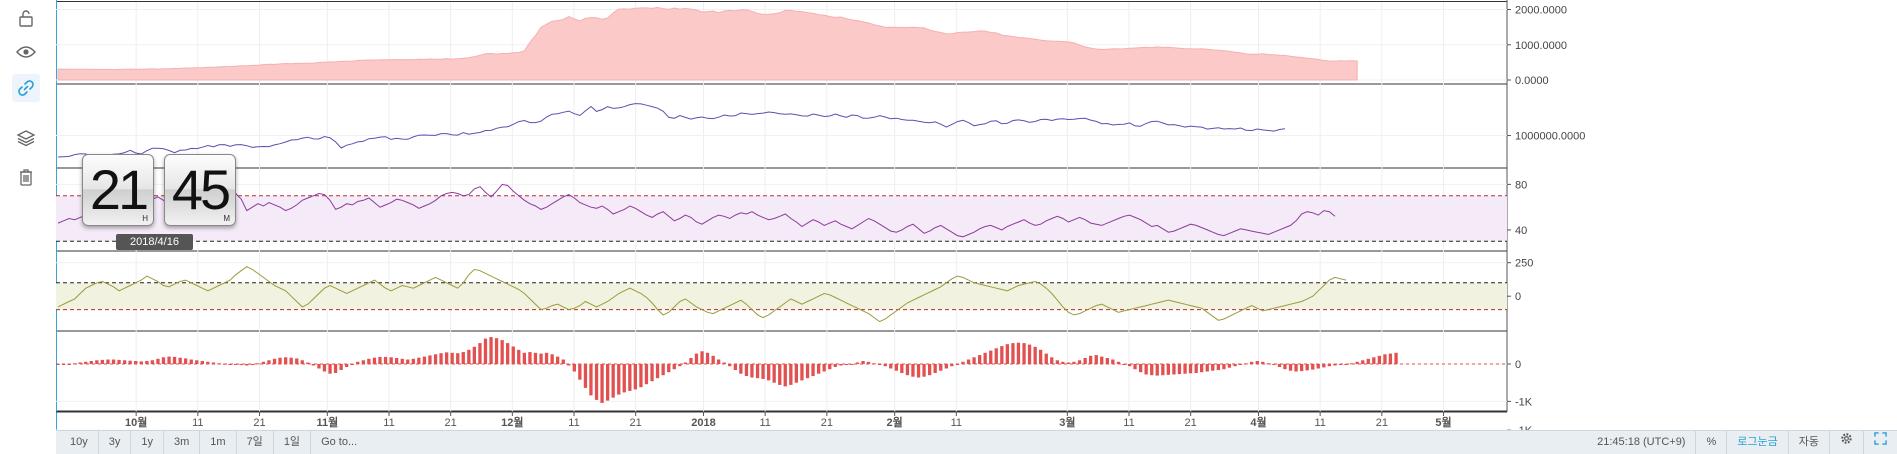  I want to click on range-button-1m: 1m, so click(218, 442).